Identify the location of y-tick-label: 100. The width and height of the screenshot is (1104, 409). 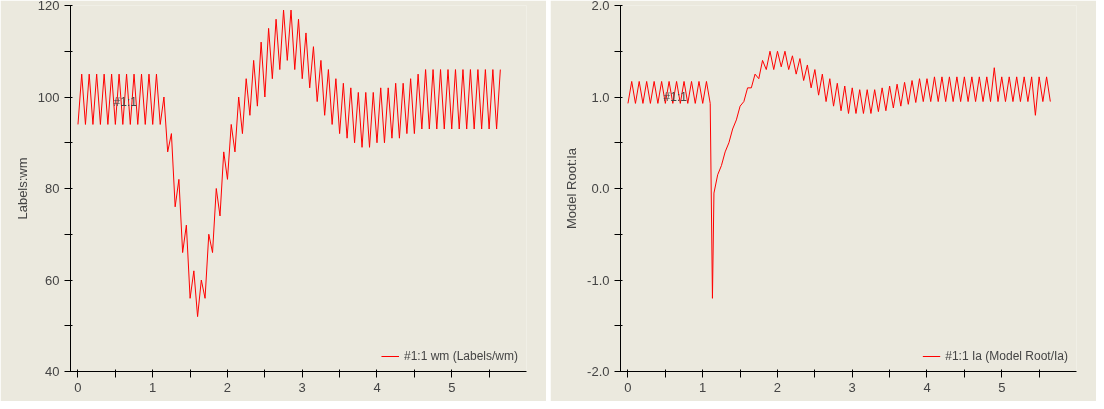
(48, 97).